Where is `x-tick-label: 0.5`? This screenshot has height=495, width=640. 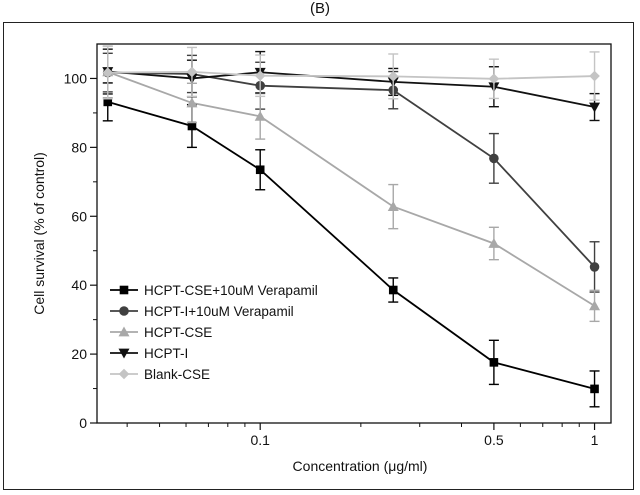 x-tick-label: 0.5 is located at coordinates (494, 440).